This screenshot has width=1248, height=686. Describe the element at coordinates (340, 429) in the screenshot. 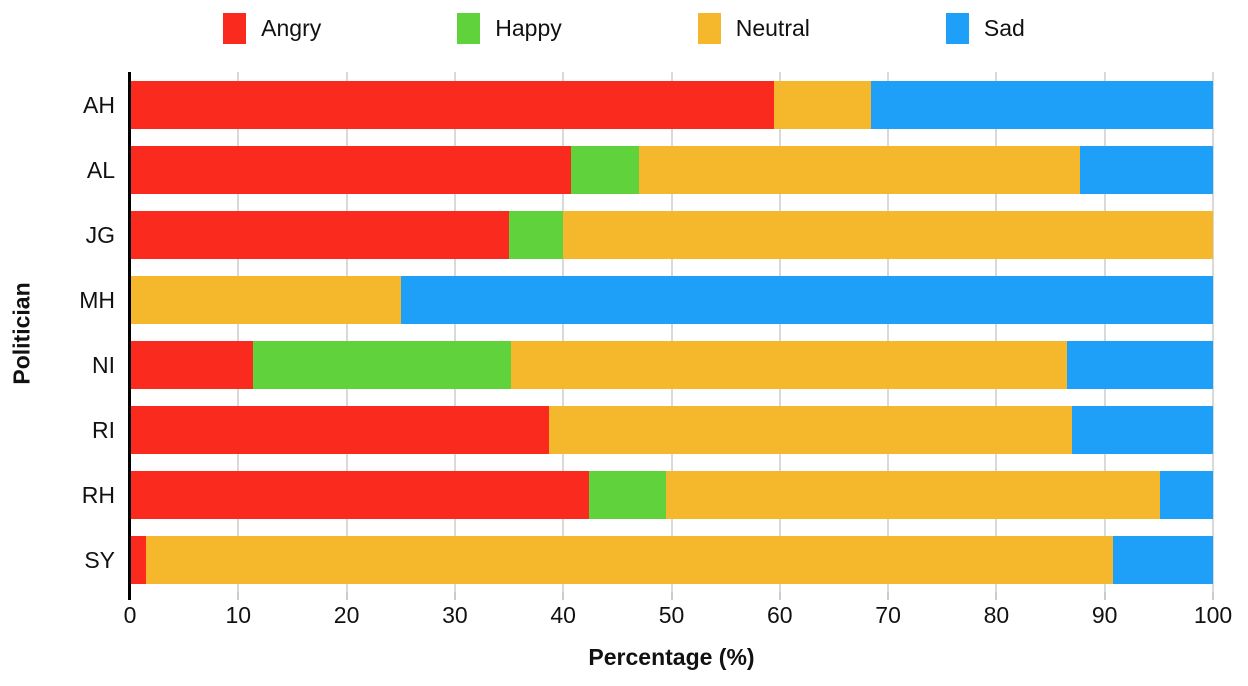

I see `bar-segment-ri-angry` at that location.